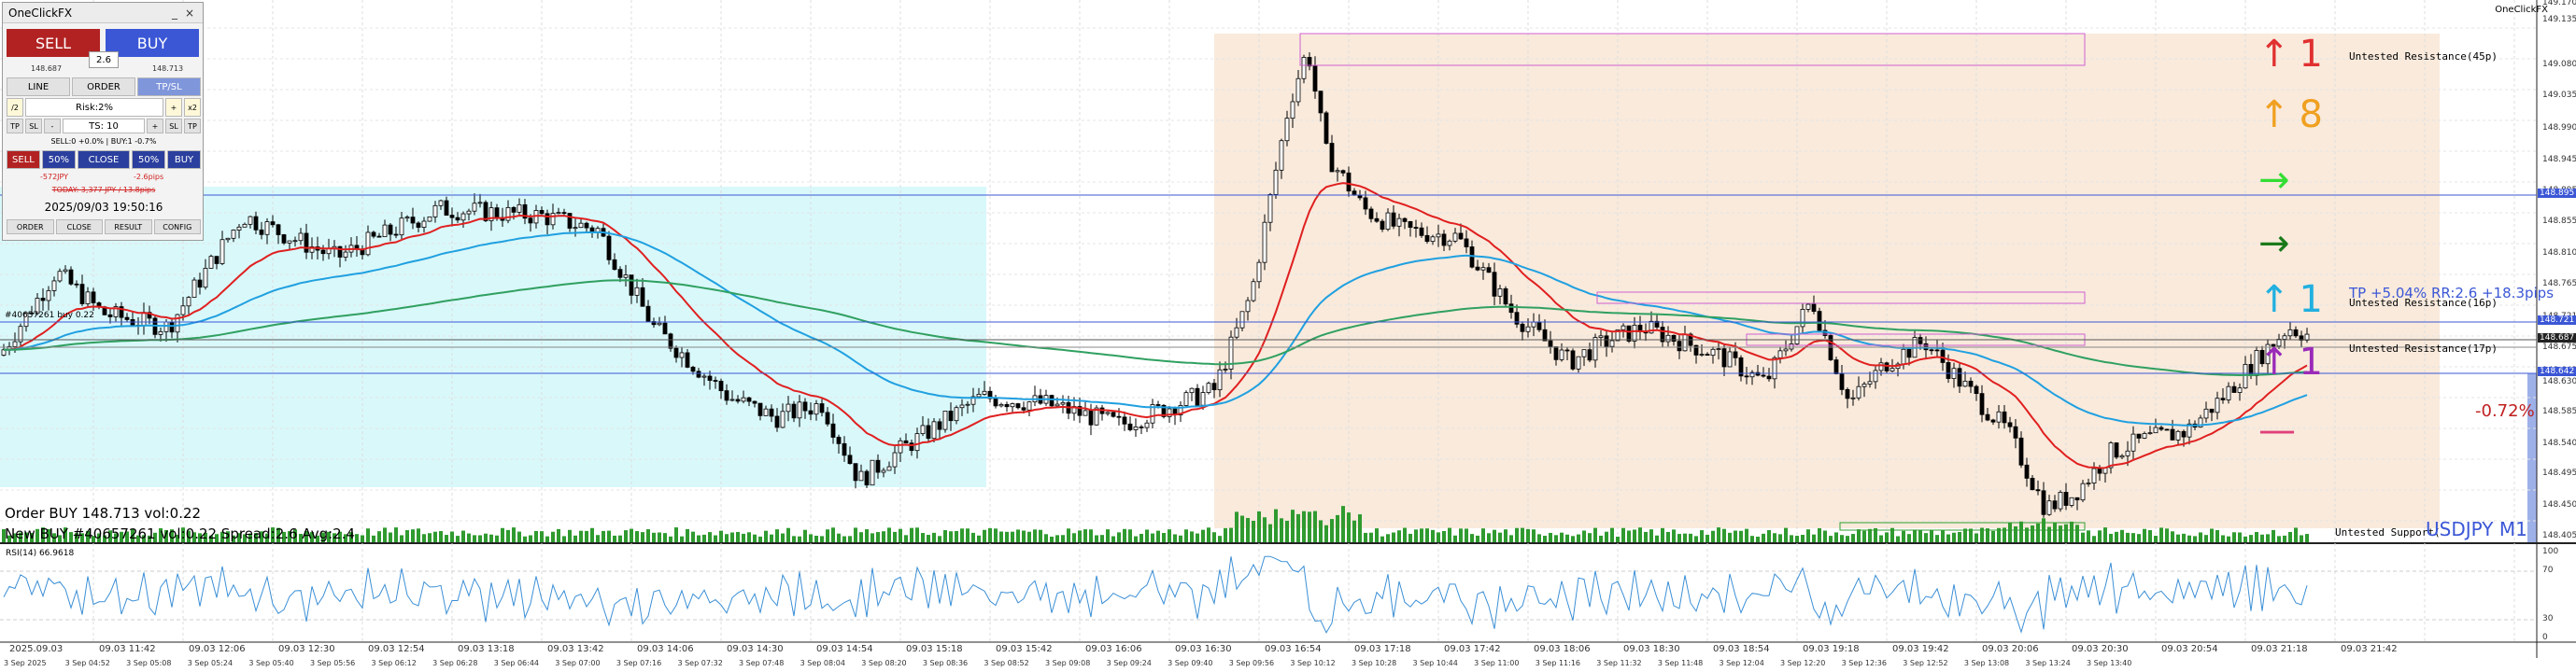  What do you see at coordinates (15, 107) in the screenshot?
I see `lot-half-button: /2` at bounding box center [15, 107].